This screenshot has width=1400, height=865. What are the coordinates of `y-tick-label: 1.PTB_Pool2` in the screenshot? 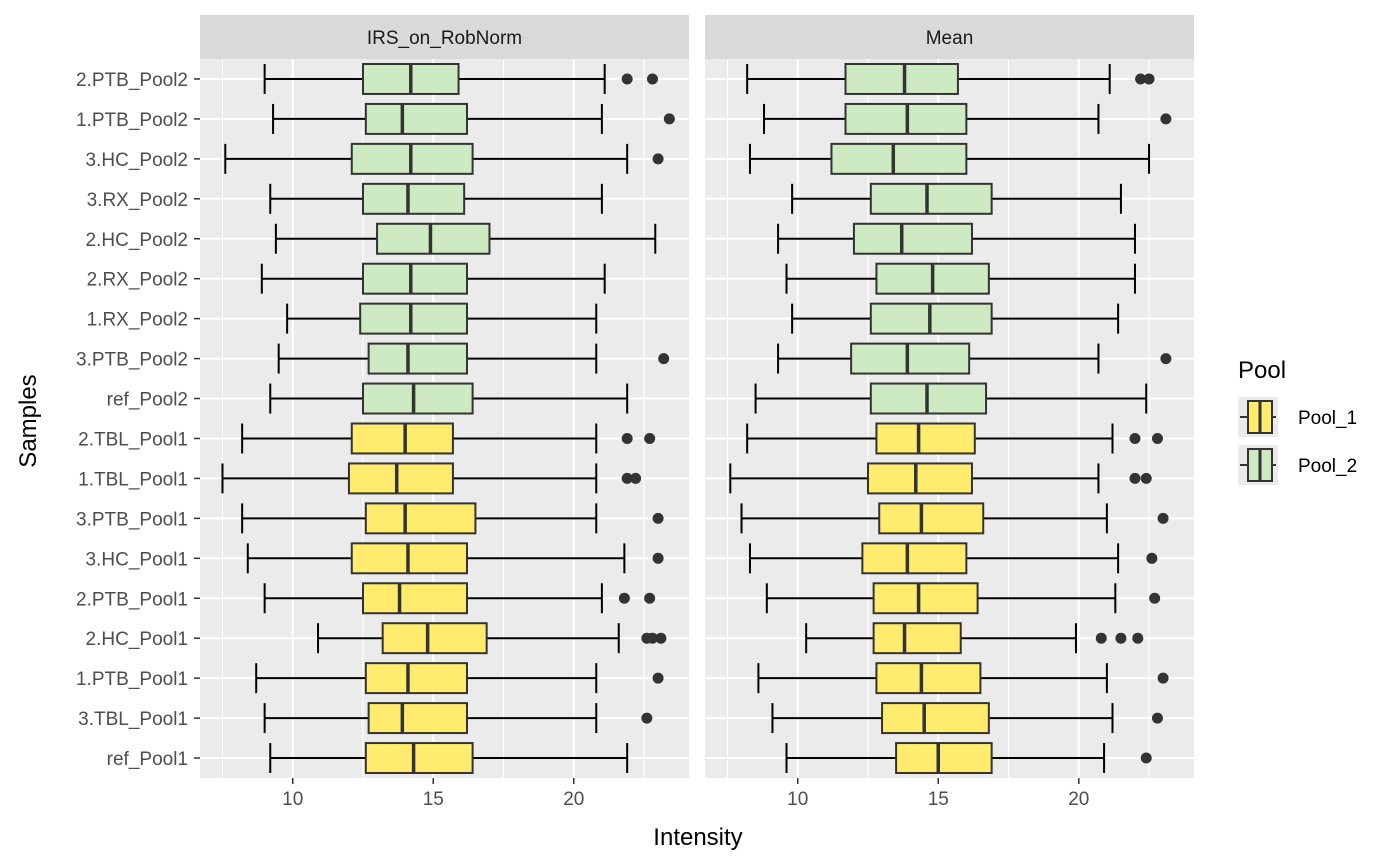 It's located at (132, 120).